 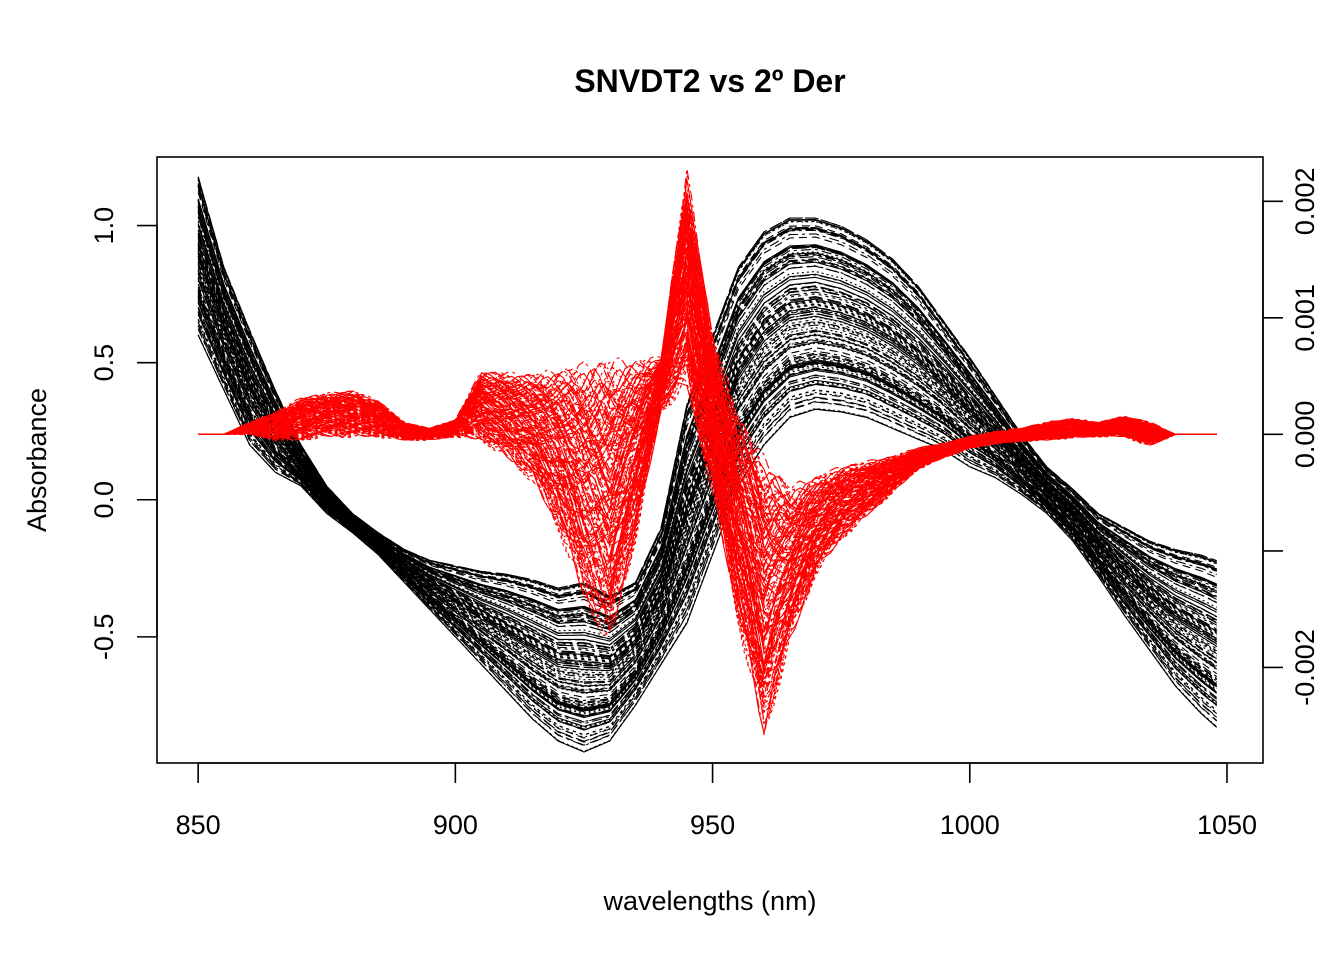 I want to click on x-tick-label: 1050, so click(x=1227, y=825).